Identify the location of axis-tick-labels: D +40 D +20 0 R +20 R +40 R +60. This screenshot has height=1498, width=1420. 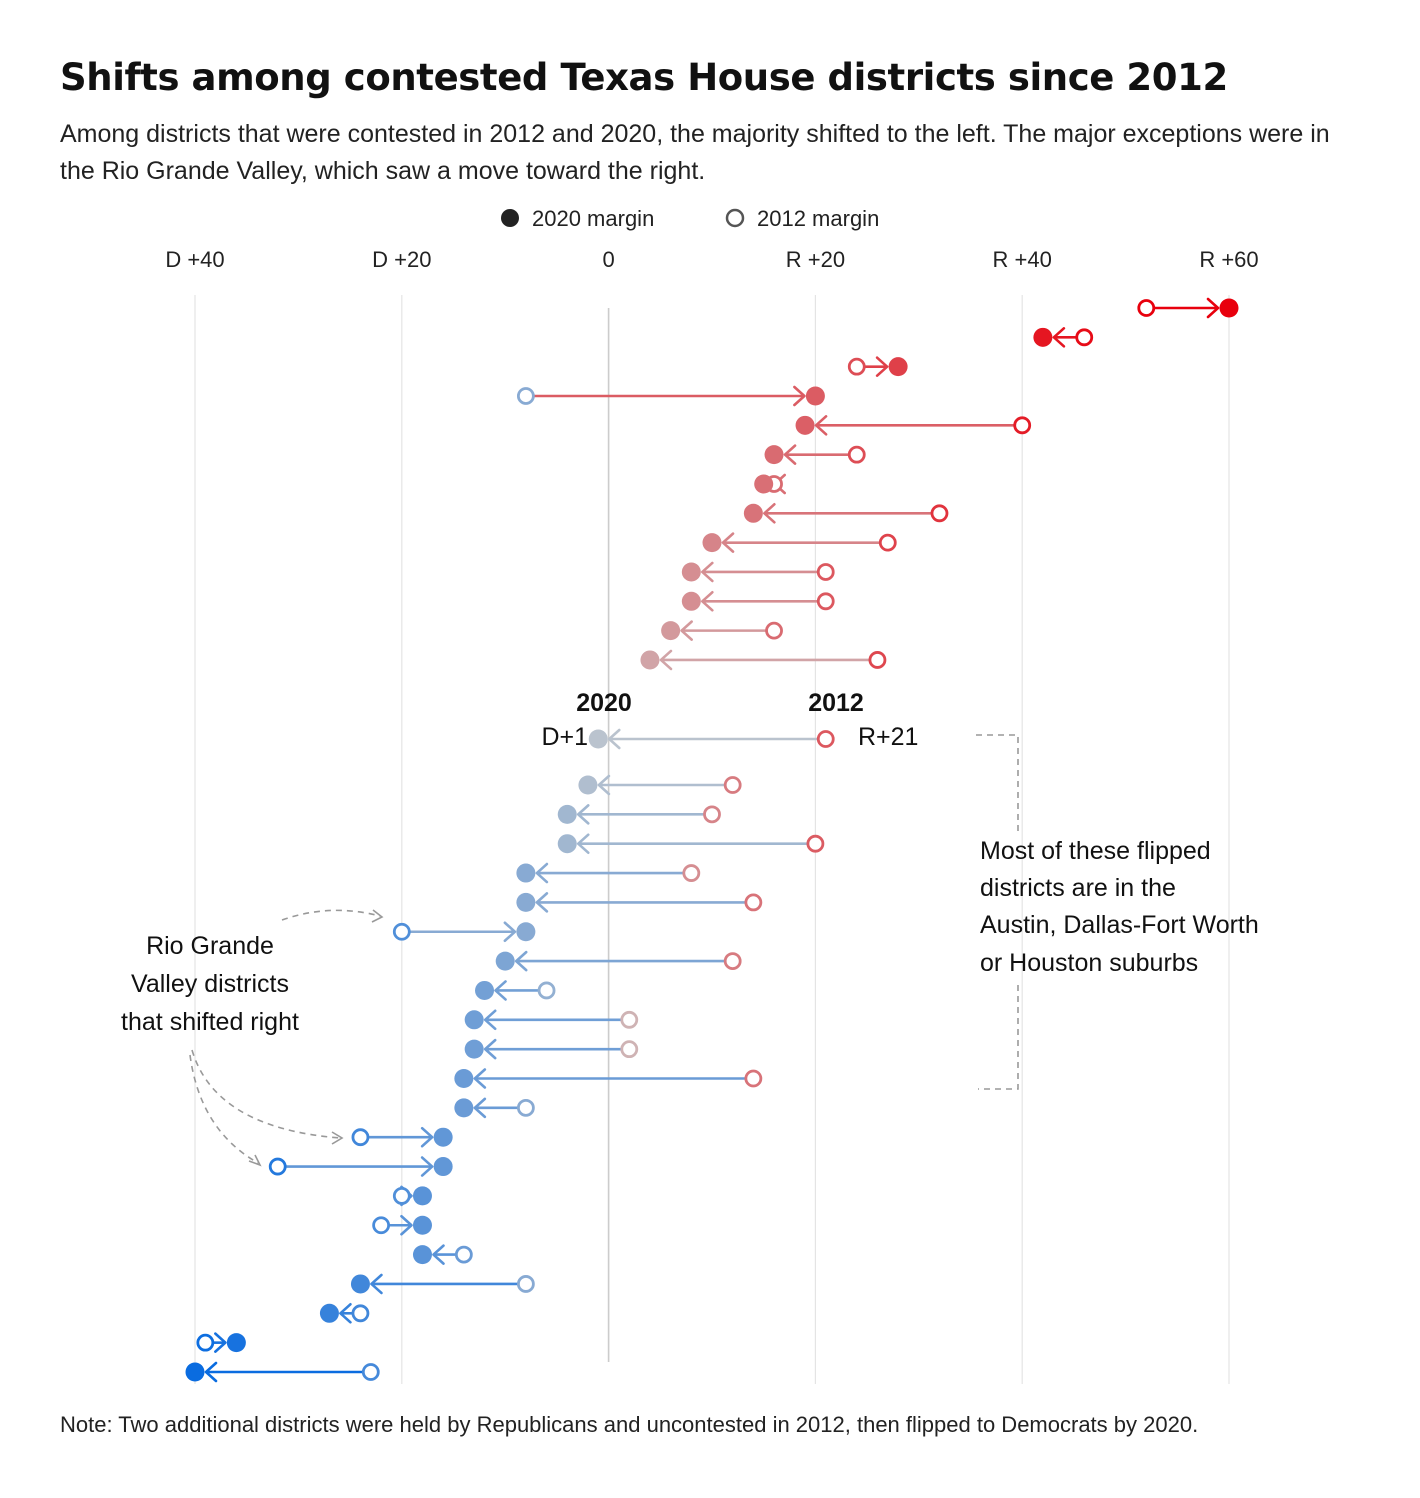
(711, 259).